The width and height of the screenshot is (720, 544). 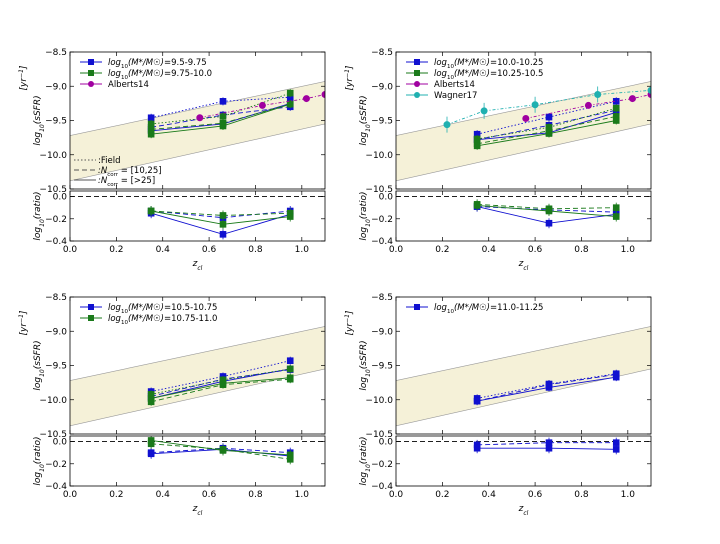 I want to click on ratio-point-11.0-11.25, so click(x=616, y=449).